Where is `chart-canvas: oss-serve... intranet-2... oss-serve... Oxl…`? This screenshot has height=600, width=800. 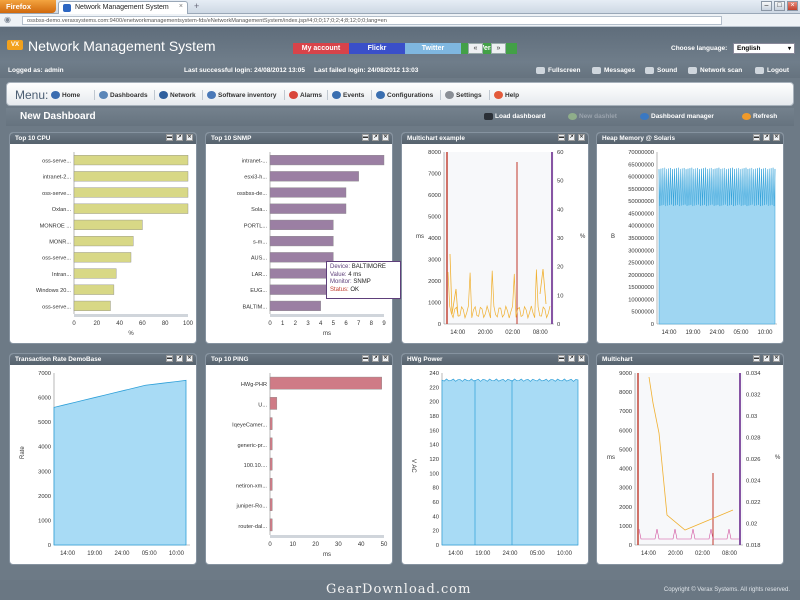
chart-canvas: oss-serve... intranet-2... oss-serve... Oxl… is located at coordinates (103, 244).